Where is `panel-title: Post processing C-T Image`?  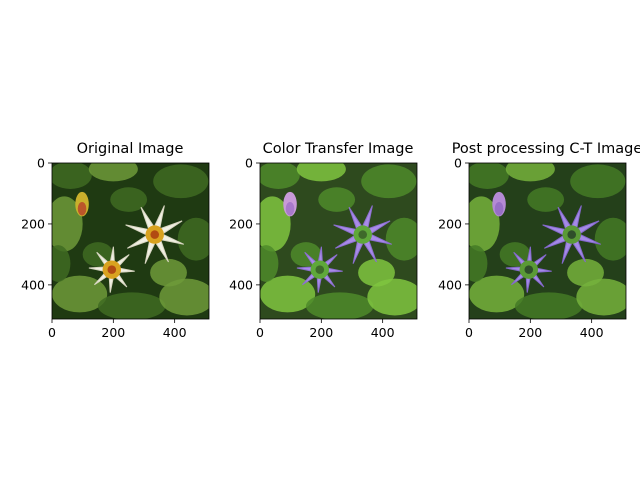
panel-title: Post processing C-T Image is located at coordinates (546, 149).